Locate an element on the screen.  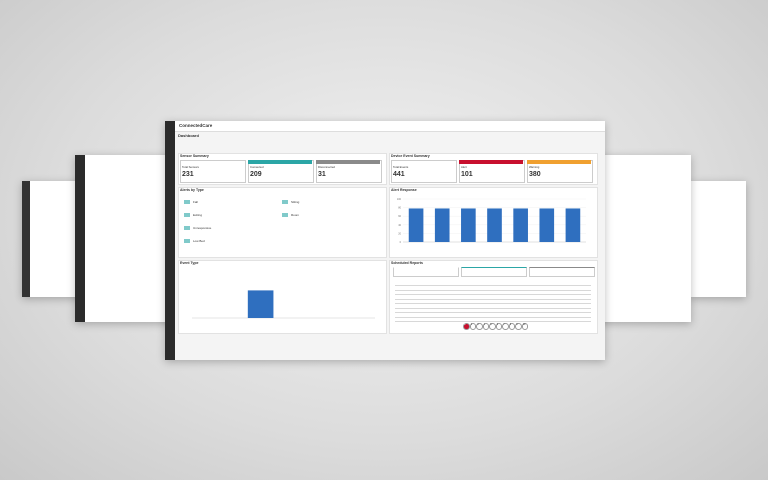
alerts-panel is located at coordinates (282, 222).